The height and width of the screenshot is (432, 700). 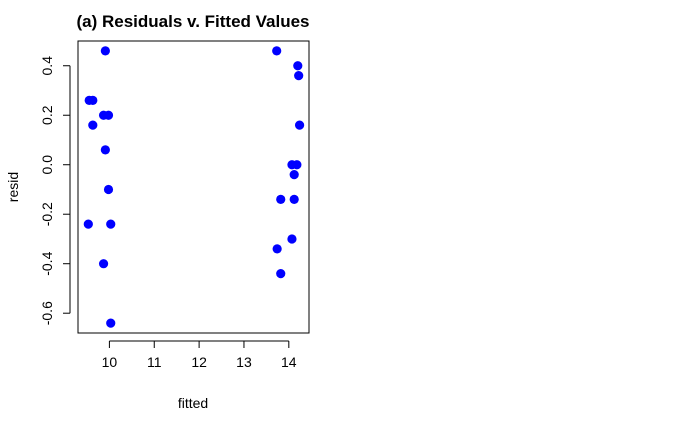 I want to click on chart-title: (a) Residuals v. Fitted Values, so click(x=192, y=21).